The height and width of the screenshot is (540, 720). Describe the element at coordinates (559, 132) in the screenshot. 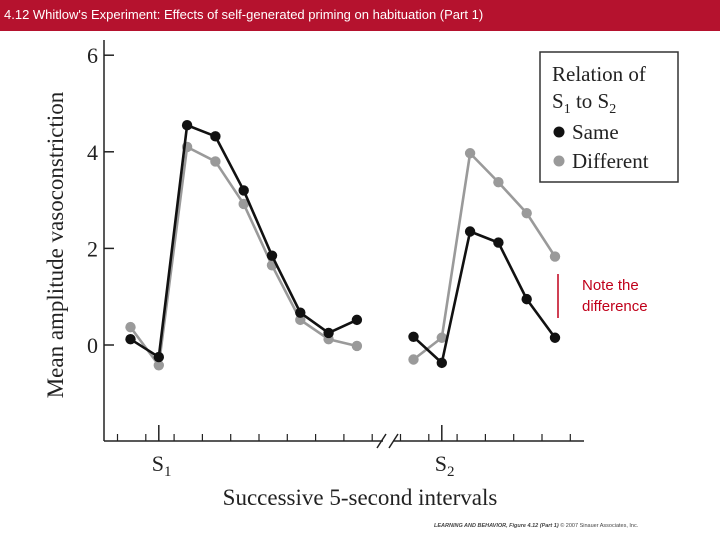

I see `legend-same-marker` at that location.